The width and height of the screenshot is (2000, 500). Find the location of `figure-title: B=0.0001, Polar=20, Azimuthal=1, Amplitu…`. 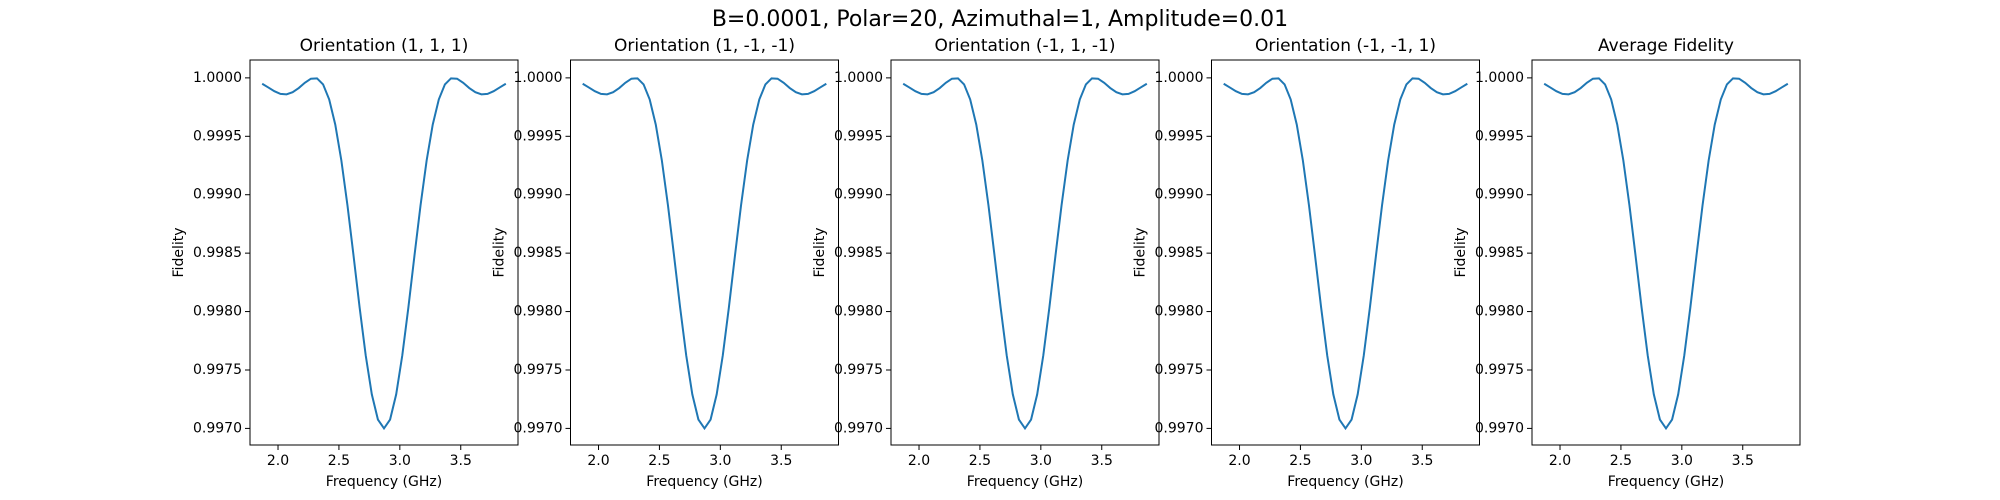

figure-title: B=0.0001, Polar=20, Azimuthal=1, Amplitu… is located at coordinates (1000, 19).